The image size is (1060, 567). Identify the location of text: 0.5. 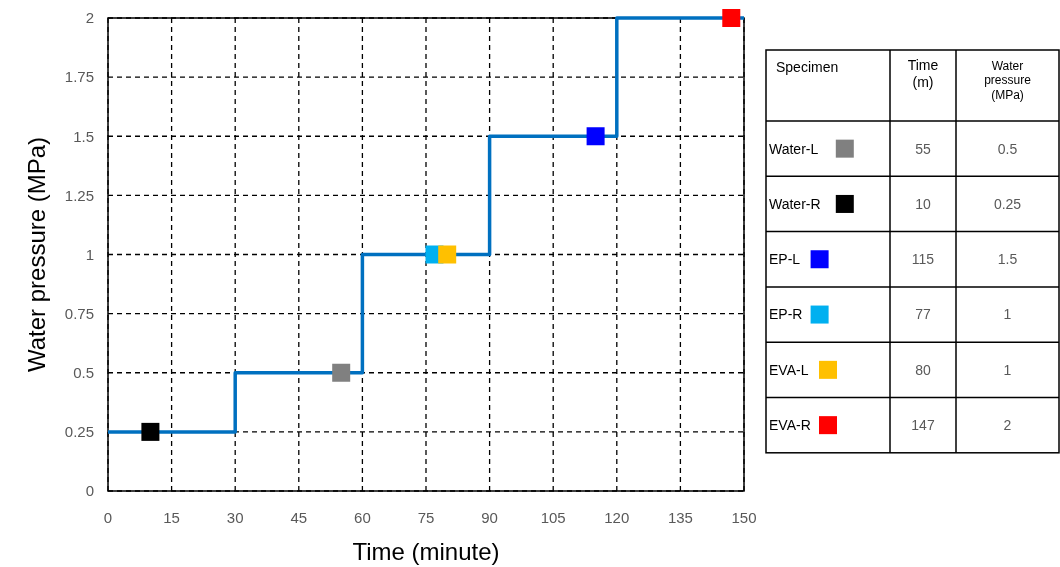
(1007, 148).